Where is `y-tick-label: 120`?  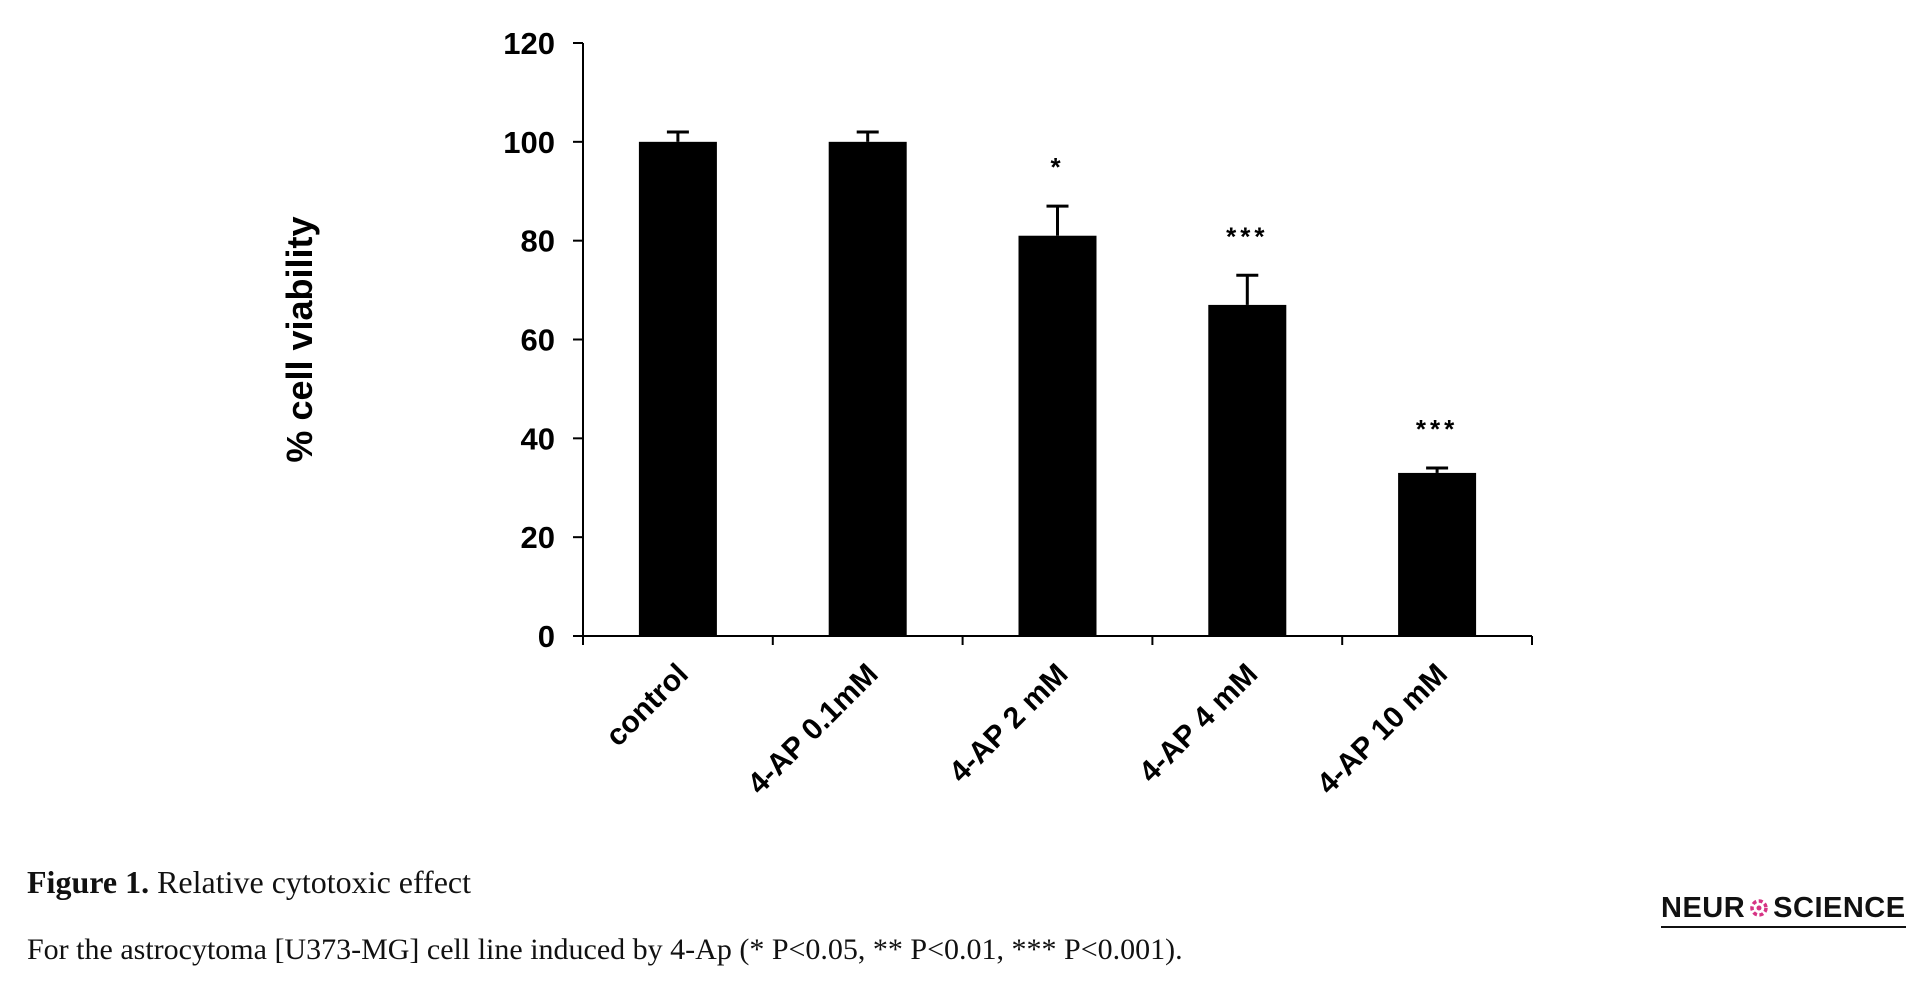 y-tick-label: 120 is located at coordinates (529, 43).